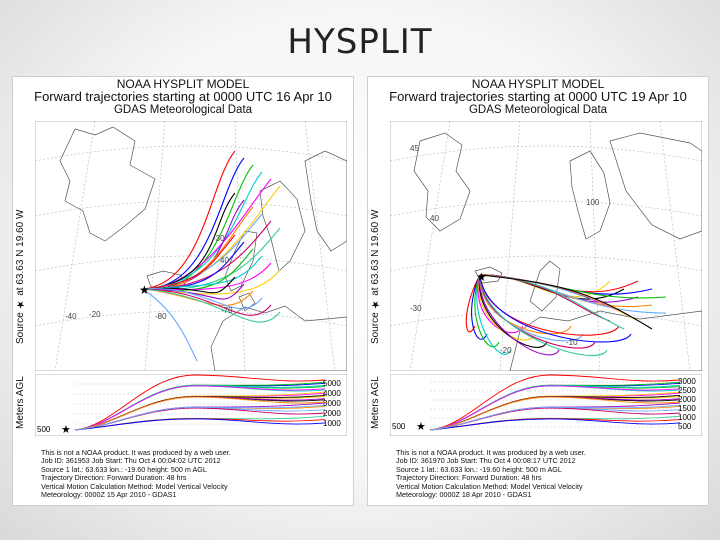  I want to click on map-label: -70, so click(227, 310).